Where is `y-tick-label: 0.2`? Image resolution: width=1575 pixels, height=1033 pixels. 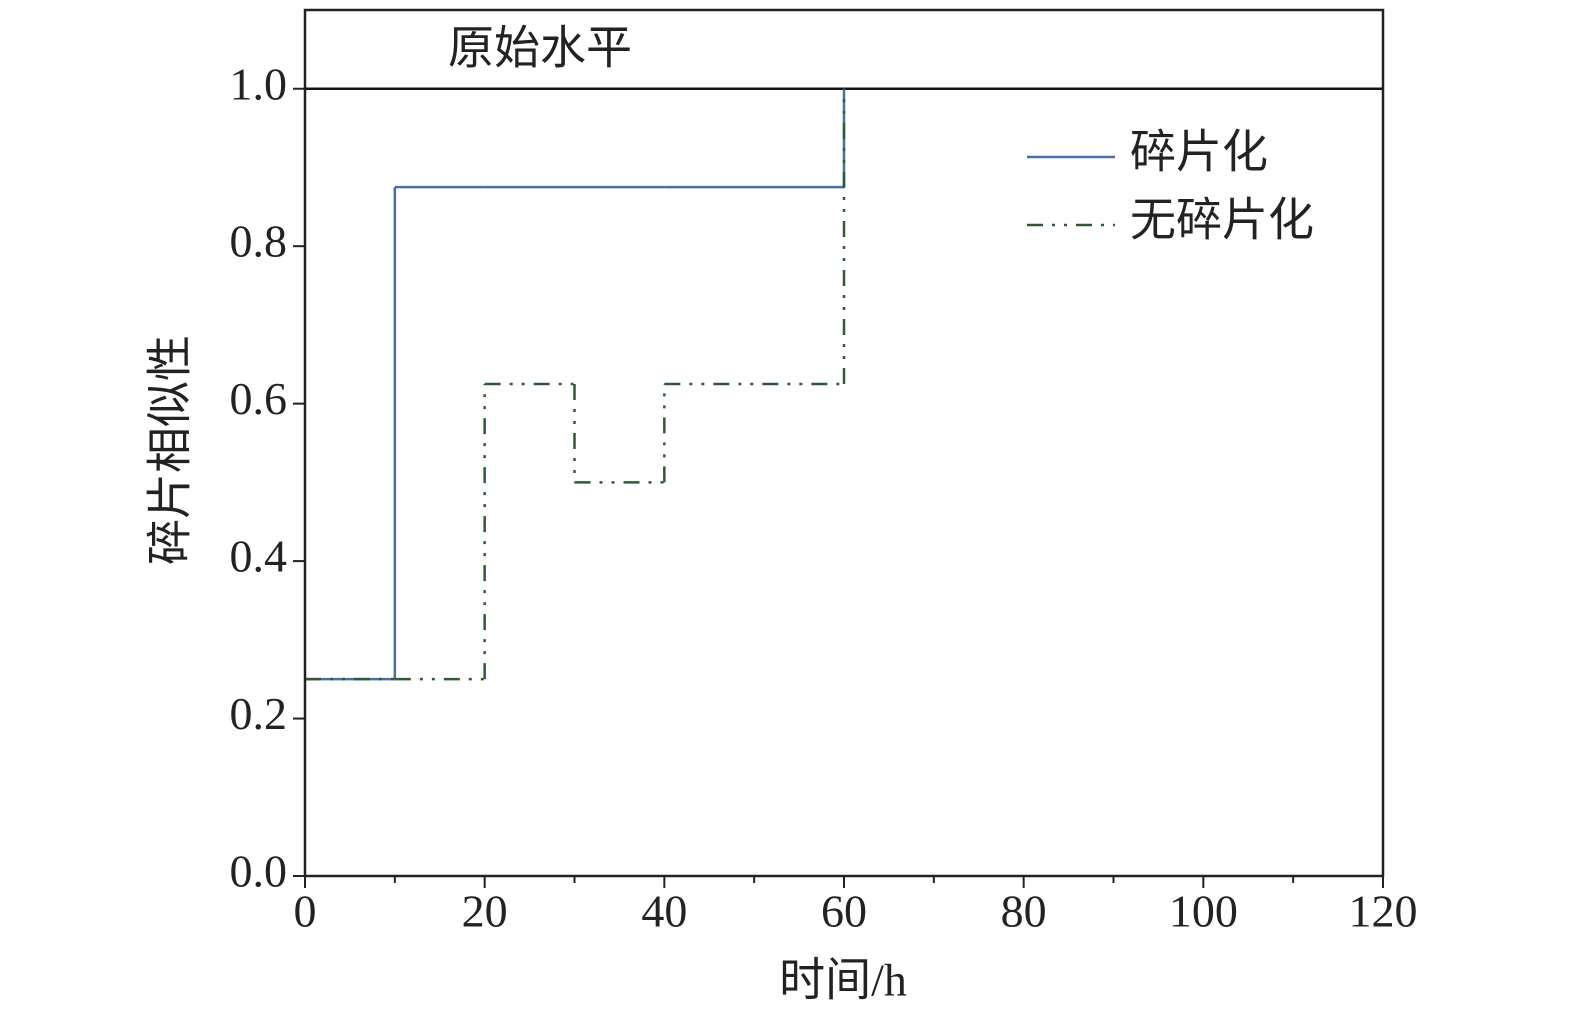 y-tick-label: 0.2 is located at coordinates (259, 713).